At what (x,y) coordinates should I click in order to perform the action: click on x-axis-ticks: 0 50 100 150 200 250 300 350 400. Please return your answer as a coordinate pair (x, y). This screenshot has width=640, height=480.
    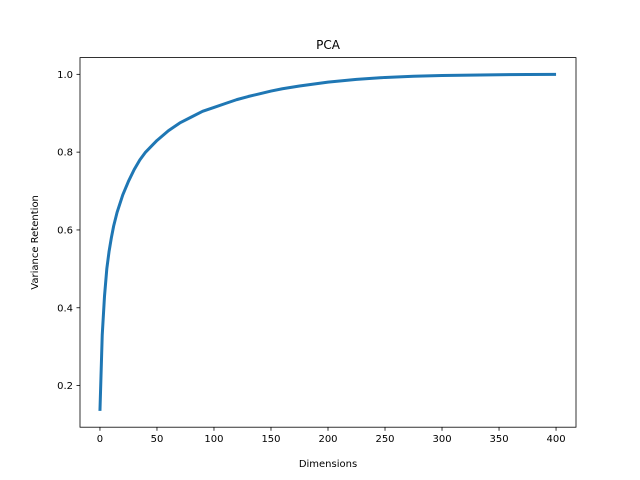
    Looking at the image, I should click on (331, 436).